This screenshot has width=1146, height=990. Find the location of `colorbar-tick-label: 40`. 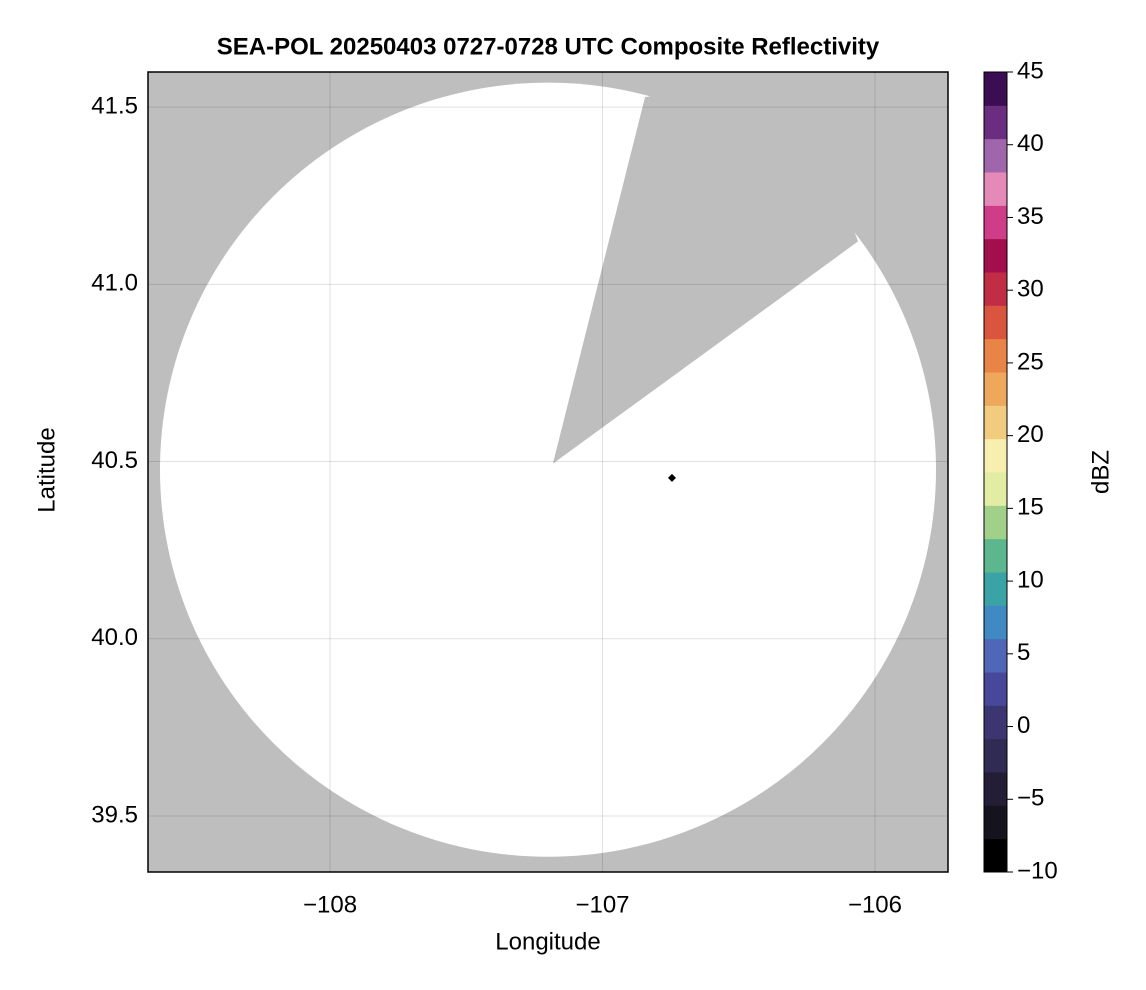

colorbar-tick-label: 40 is located at coordinates (1030, 143).